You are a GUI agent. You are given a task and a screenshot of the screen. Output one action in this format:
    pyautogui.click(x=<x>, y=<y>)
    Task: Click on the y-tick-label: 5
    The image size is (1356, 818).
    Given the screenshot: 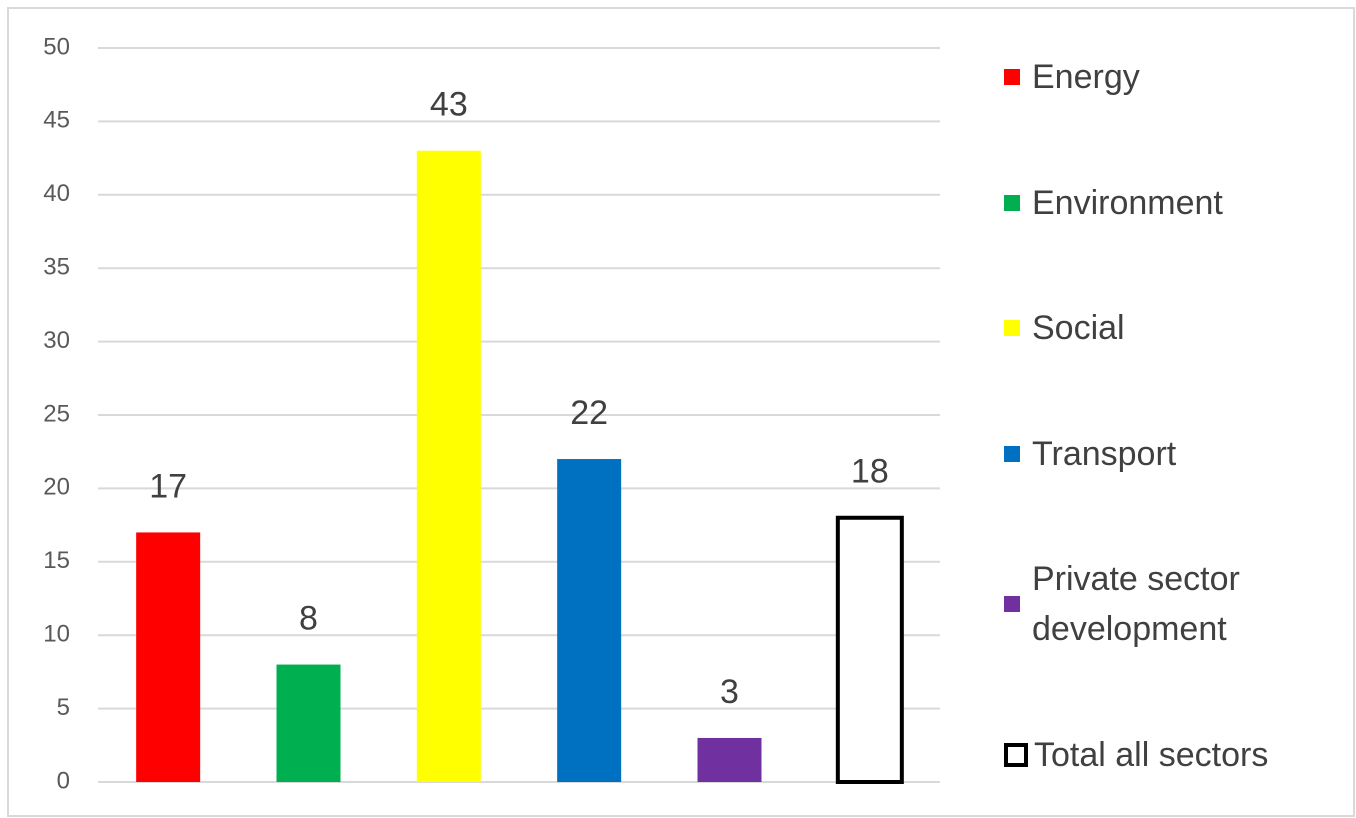 What is the action you would take?
    pyautogui.click(x=63, y=707)
    